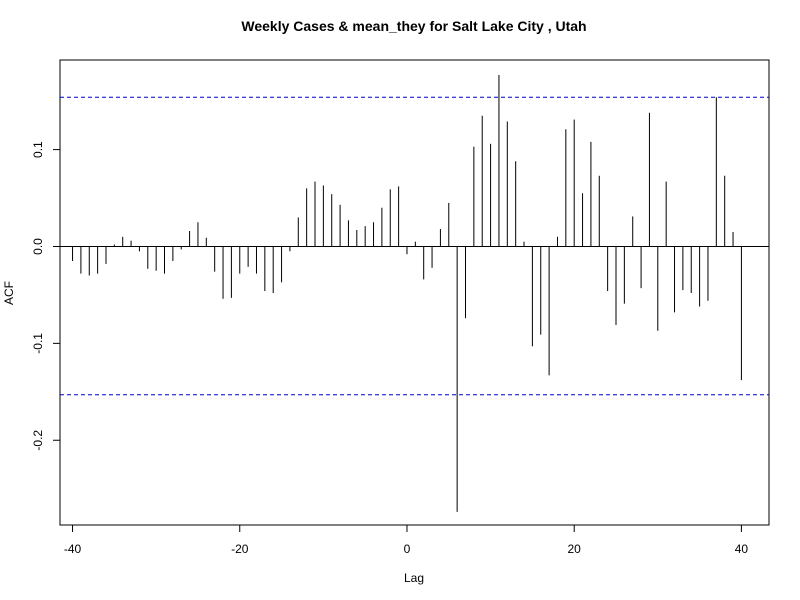 Image resolution: width=800 pixels, height=600 pixels. Describe the element at coordinates (73, 549) in the screenshot. I see `x-tick-label: -40` at that location.